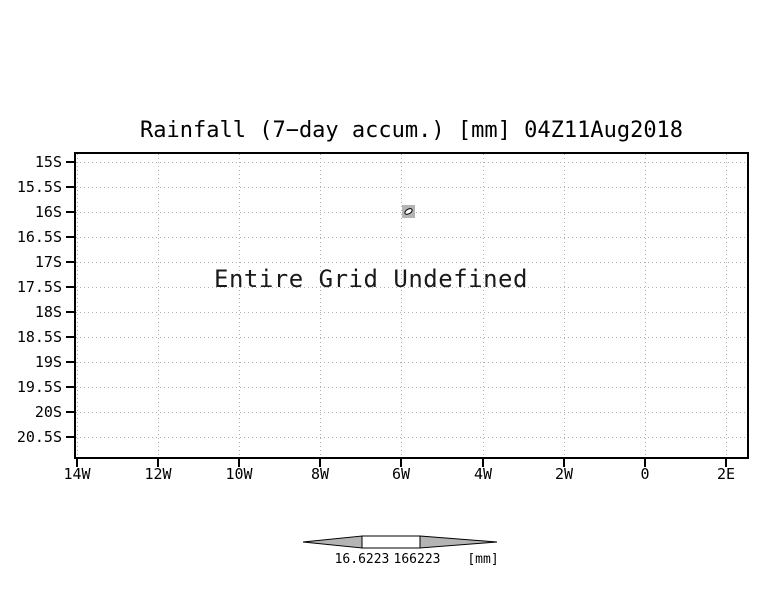  I want to click on x-axis-label: 14W, so click(77, 474).